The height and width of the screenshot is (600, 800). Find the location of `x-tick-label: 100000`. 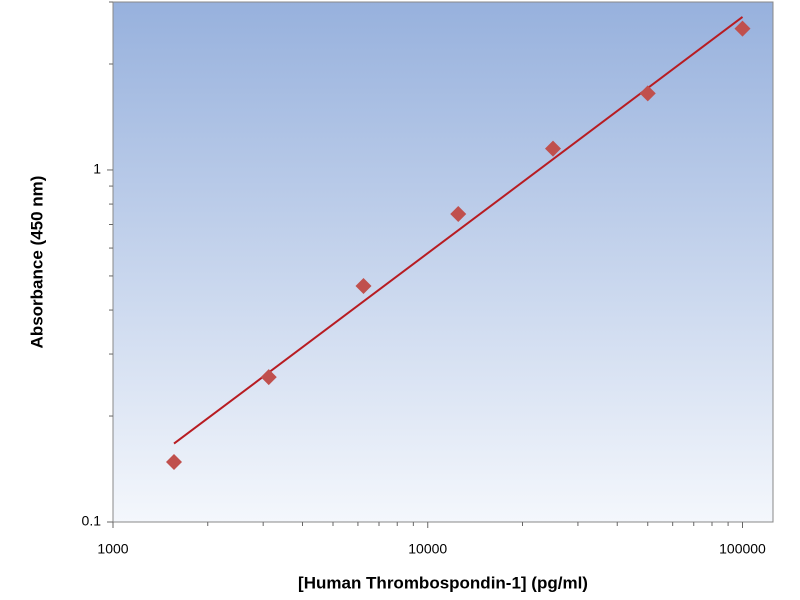

x-tick-label: 100000 is located at coordinates (742, 549).